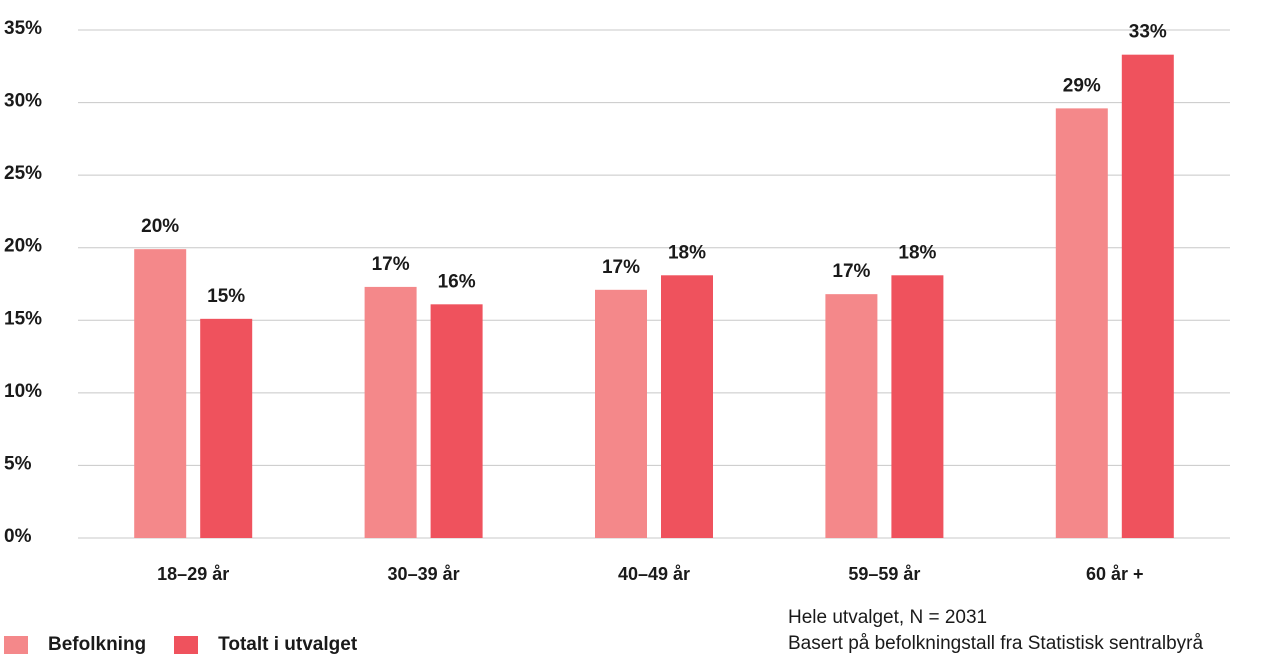 This screenshot has width=1277, height=657. I want to click on data-label: 29%, so click(1082, 85).